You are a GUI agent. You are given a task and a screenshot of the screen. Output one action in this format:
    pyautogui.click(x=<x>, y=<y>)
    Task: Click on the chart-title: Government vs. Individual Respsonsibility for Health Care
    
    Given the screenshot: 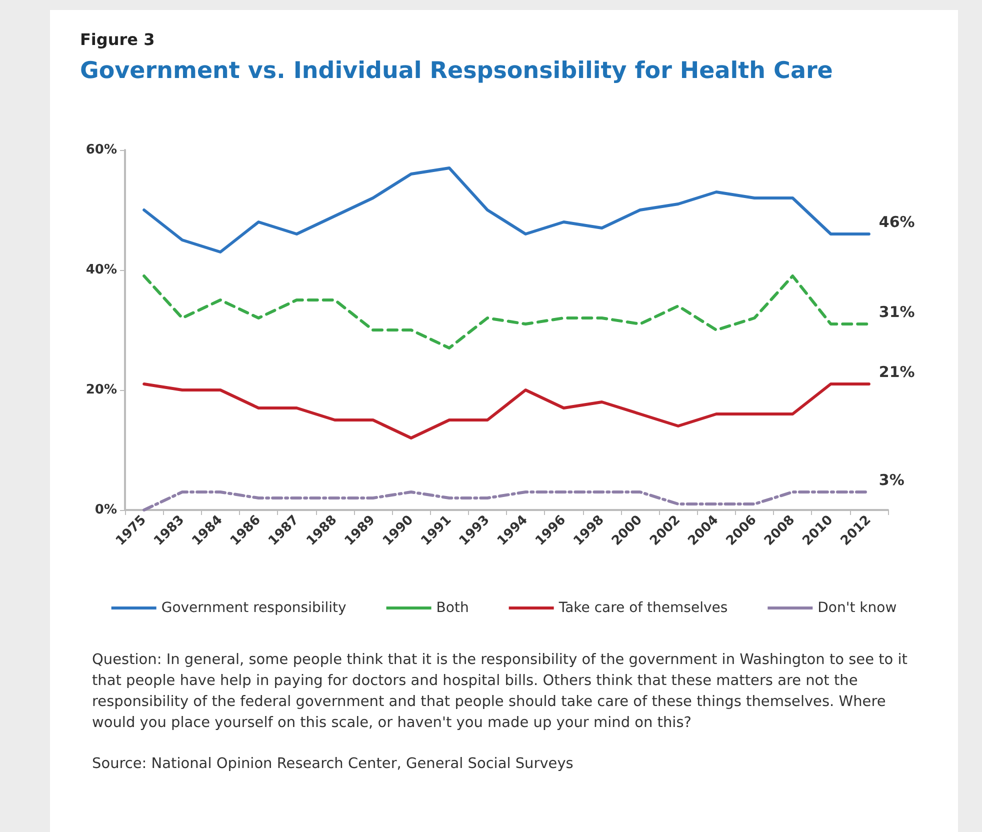 What is the action you would take?
    pyautogui.click(x=456, y=71)
    